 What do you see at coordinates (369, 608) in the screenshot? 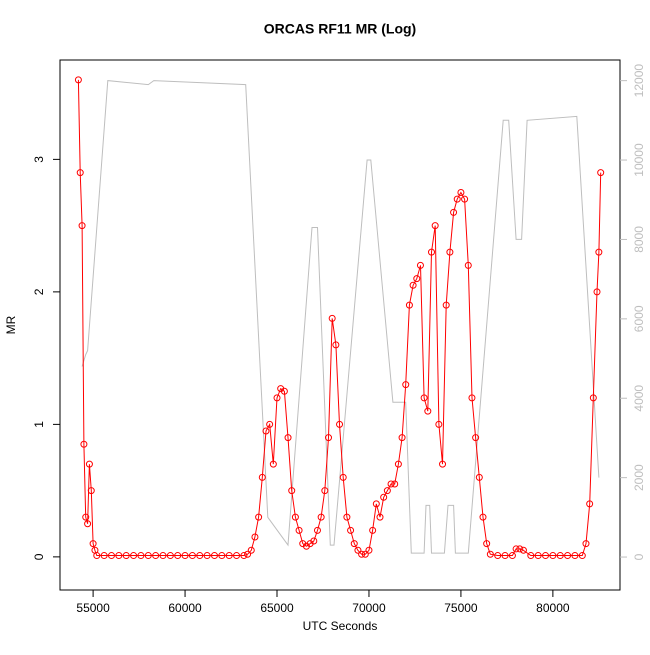
I see `x-tick-label: 70000` at bounding box center [369, 608].